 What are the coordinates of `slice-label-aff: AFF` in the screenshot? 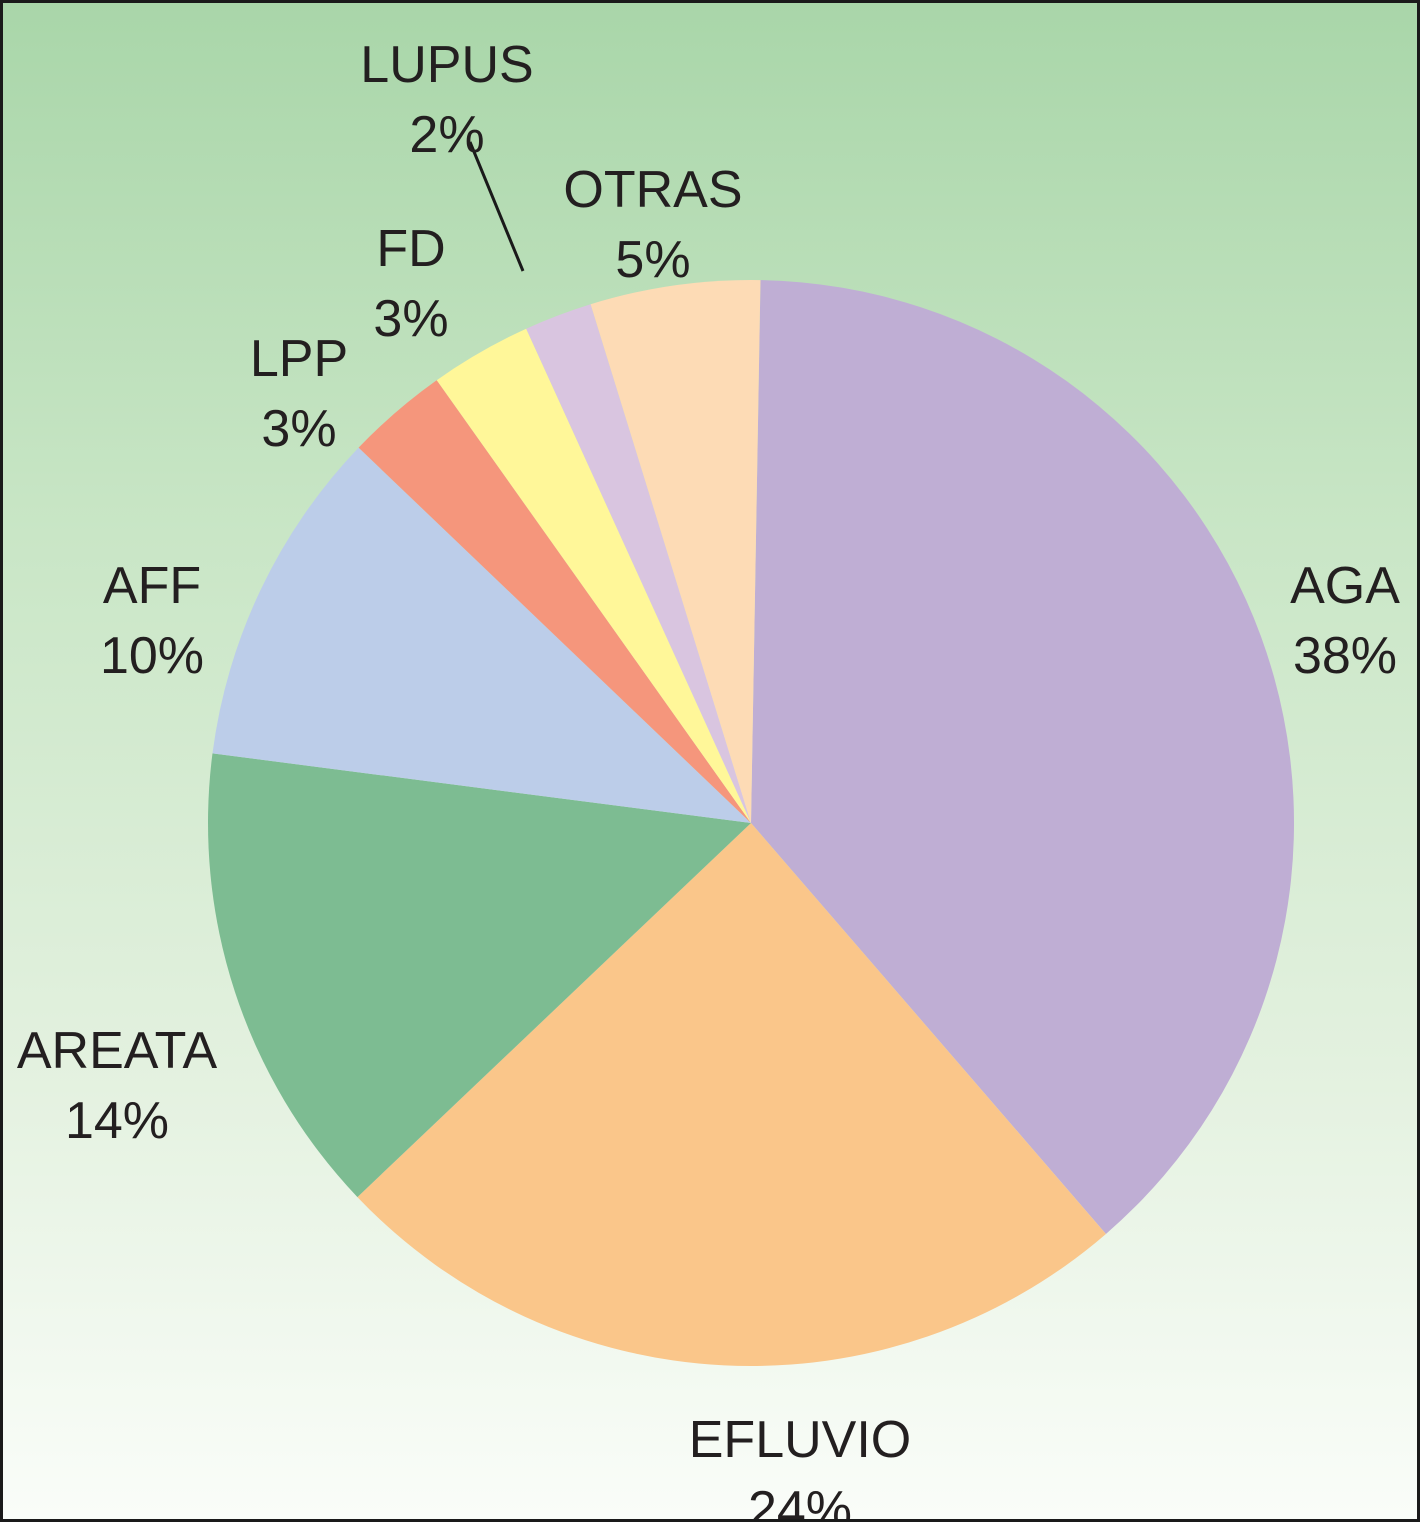 It's located at (152, 586).